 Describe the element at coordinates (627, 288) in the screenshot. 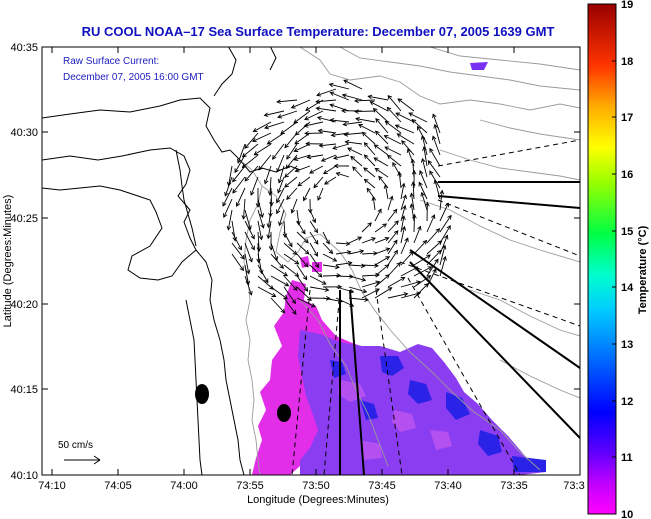

I see `colorbar-tick-label: 14` at that location.